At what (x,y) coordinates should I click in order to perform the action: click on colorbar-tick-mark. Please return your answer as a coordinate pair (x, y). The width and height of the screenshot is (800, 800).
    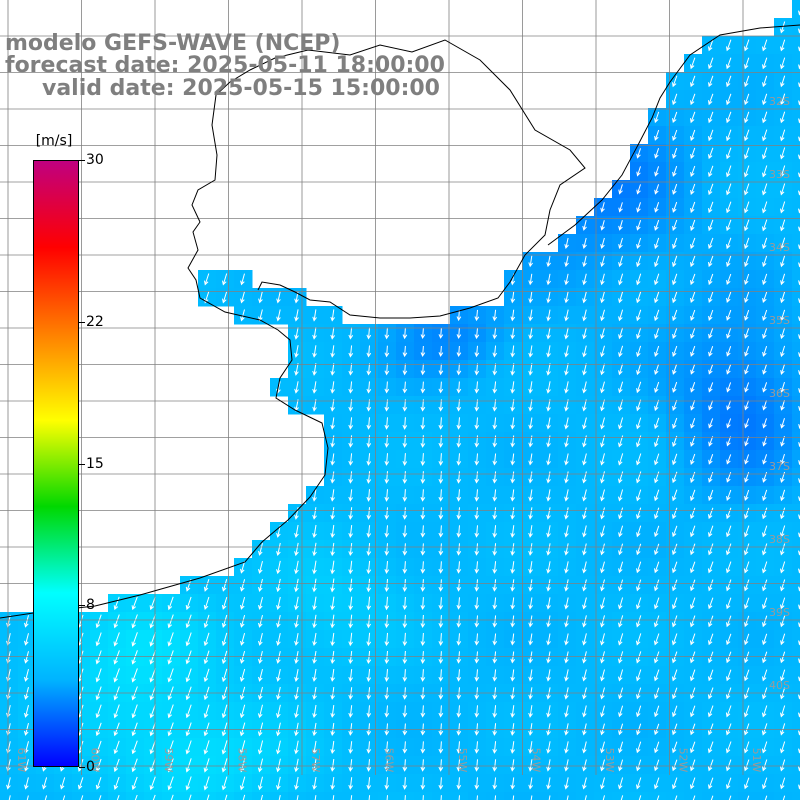
    Looking at the image, I should click on (82, 464).